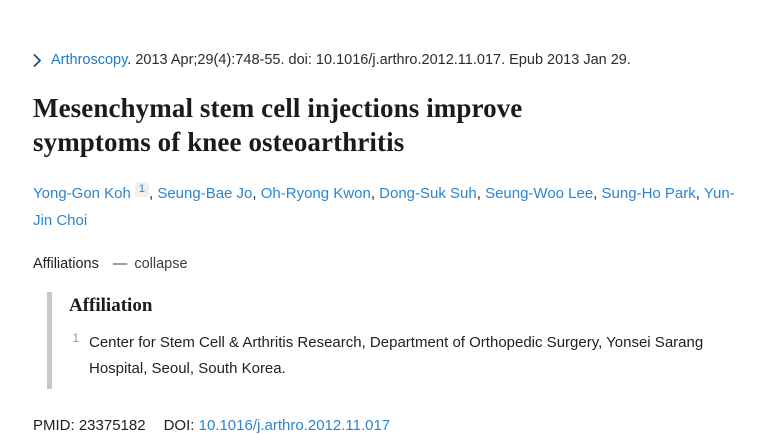 The height and width of the screenshot is (434, 783). I want to click on author-link: Yun-Jin Choi, so click(384, 207).